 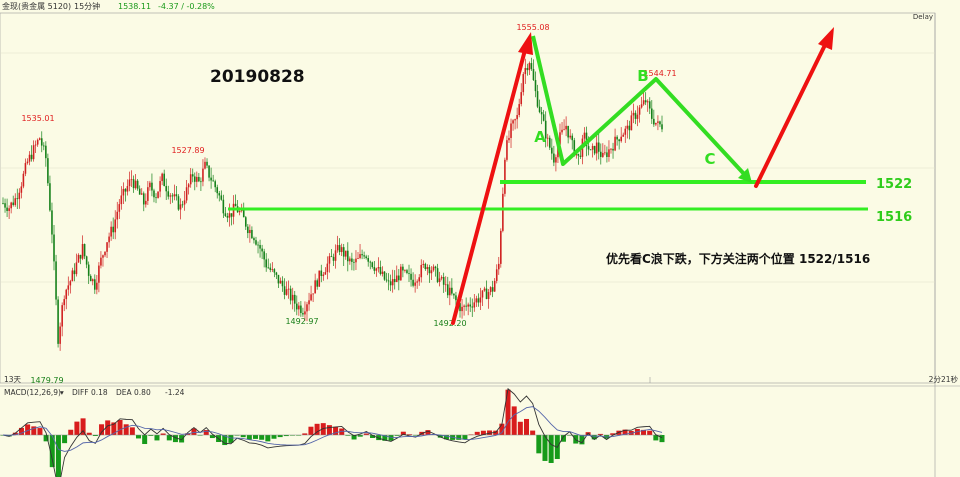 What do you see at coordinates (87, 6) in the screenshot?
I see `period-label: 15分钟` at bounding box center [87, 6].